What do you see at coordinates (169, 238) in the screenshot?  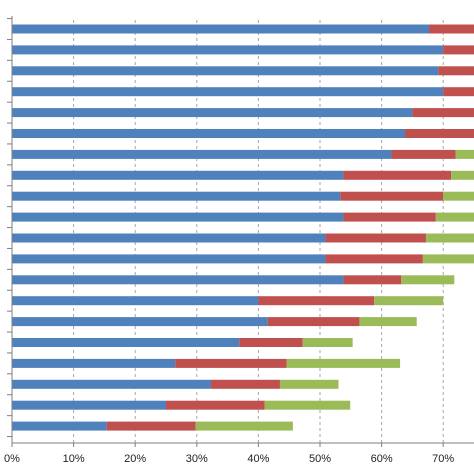 I see `bar-row11-series1` at bounding box center [169, 238].